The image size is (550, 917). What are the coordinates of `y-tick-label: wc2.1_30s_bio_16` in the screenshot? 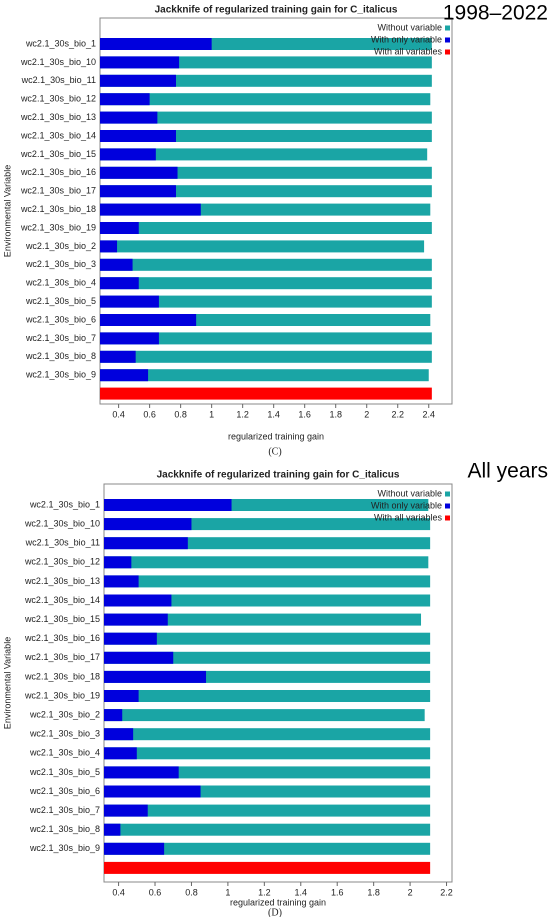 It's located at (62, 638).